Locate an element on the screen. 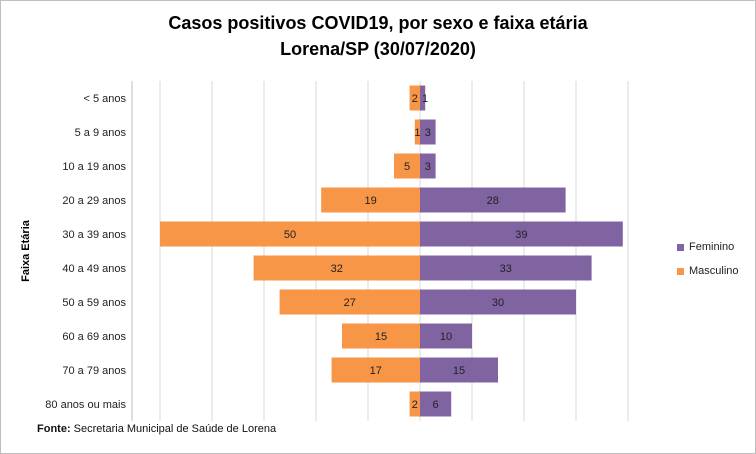 This screenshot has width=756, height=454. category-label: 20 a 29 anos is located at coordinates (94, 201).